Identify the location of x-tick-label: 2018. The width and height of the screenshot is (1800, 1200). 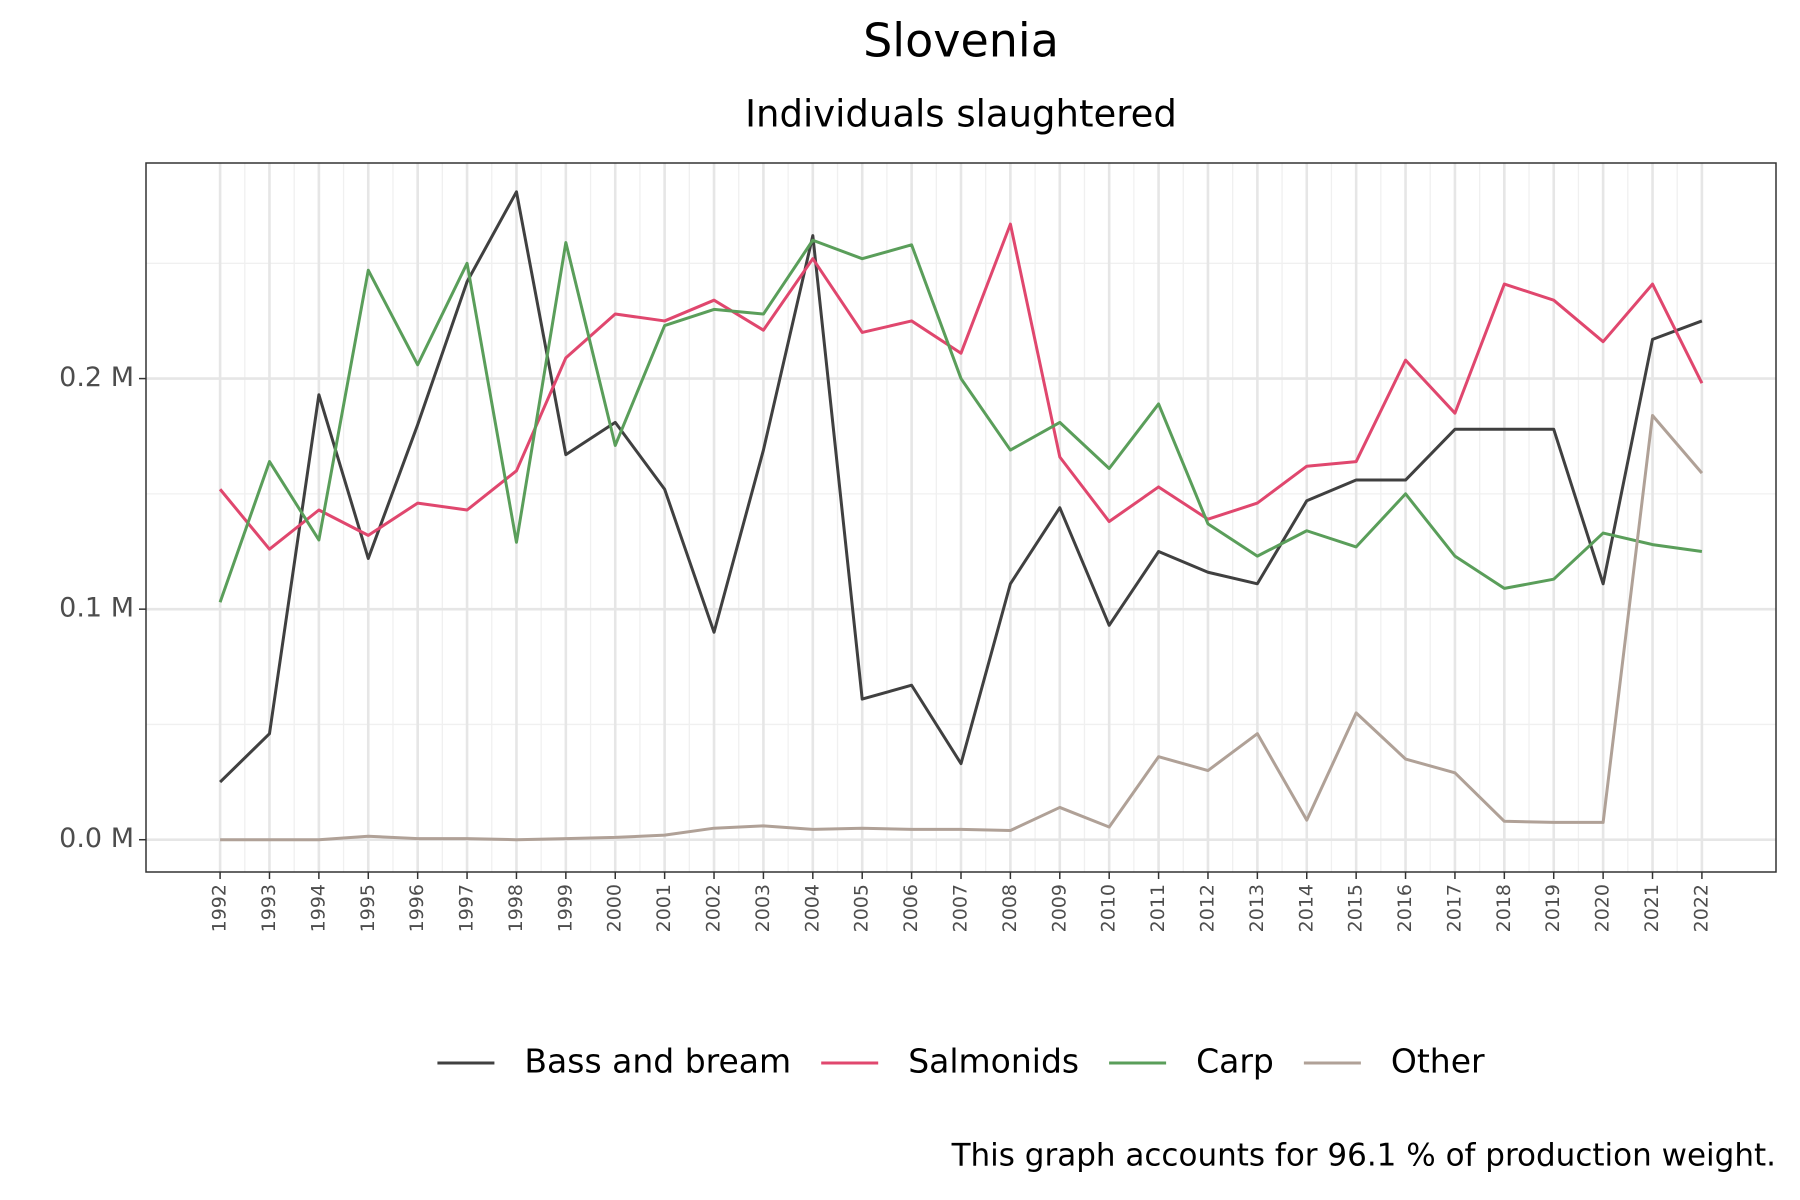
(1504, 908).